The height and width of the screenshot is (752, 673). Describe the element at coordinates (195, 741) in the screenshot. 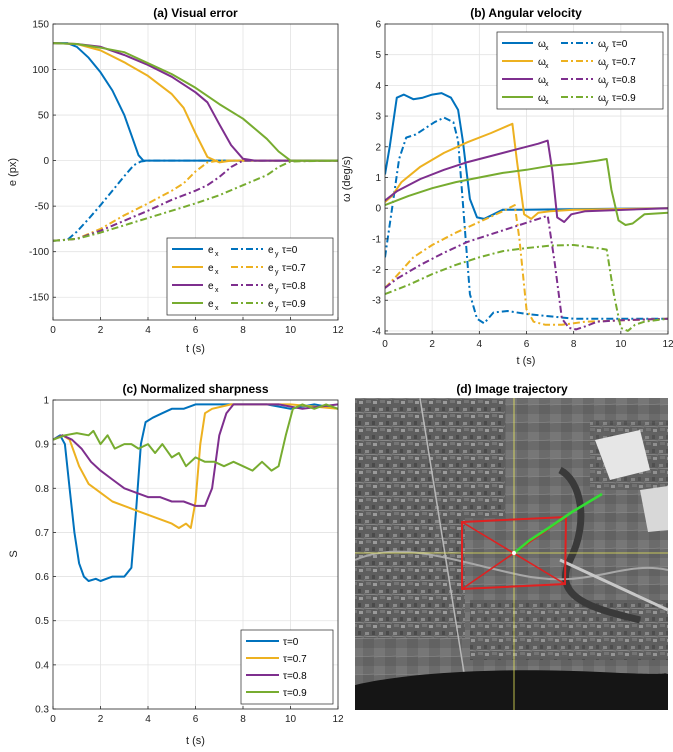

I see `panel-c-xlabel: t (s)` at that location.